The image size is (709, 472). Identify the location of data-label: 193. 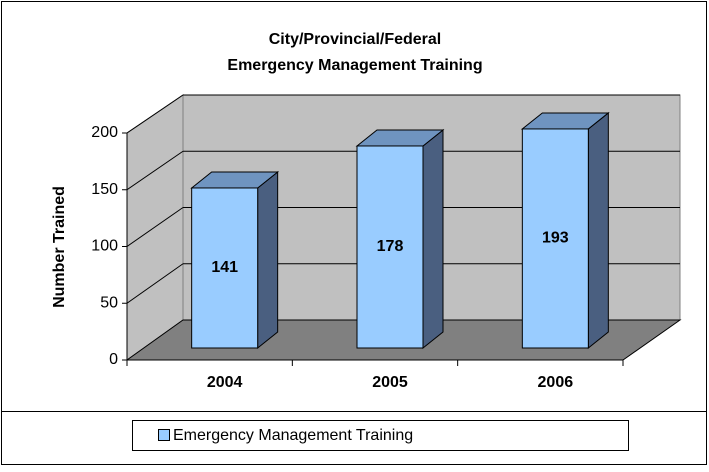
(555, 238).